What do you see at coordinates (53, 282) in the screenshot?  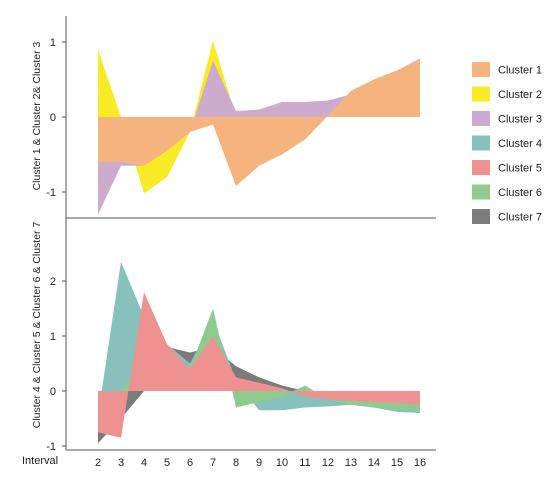 I see `y-tick-label: 2` at bounding box center [53, 282].